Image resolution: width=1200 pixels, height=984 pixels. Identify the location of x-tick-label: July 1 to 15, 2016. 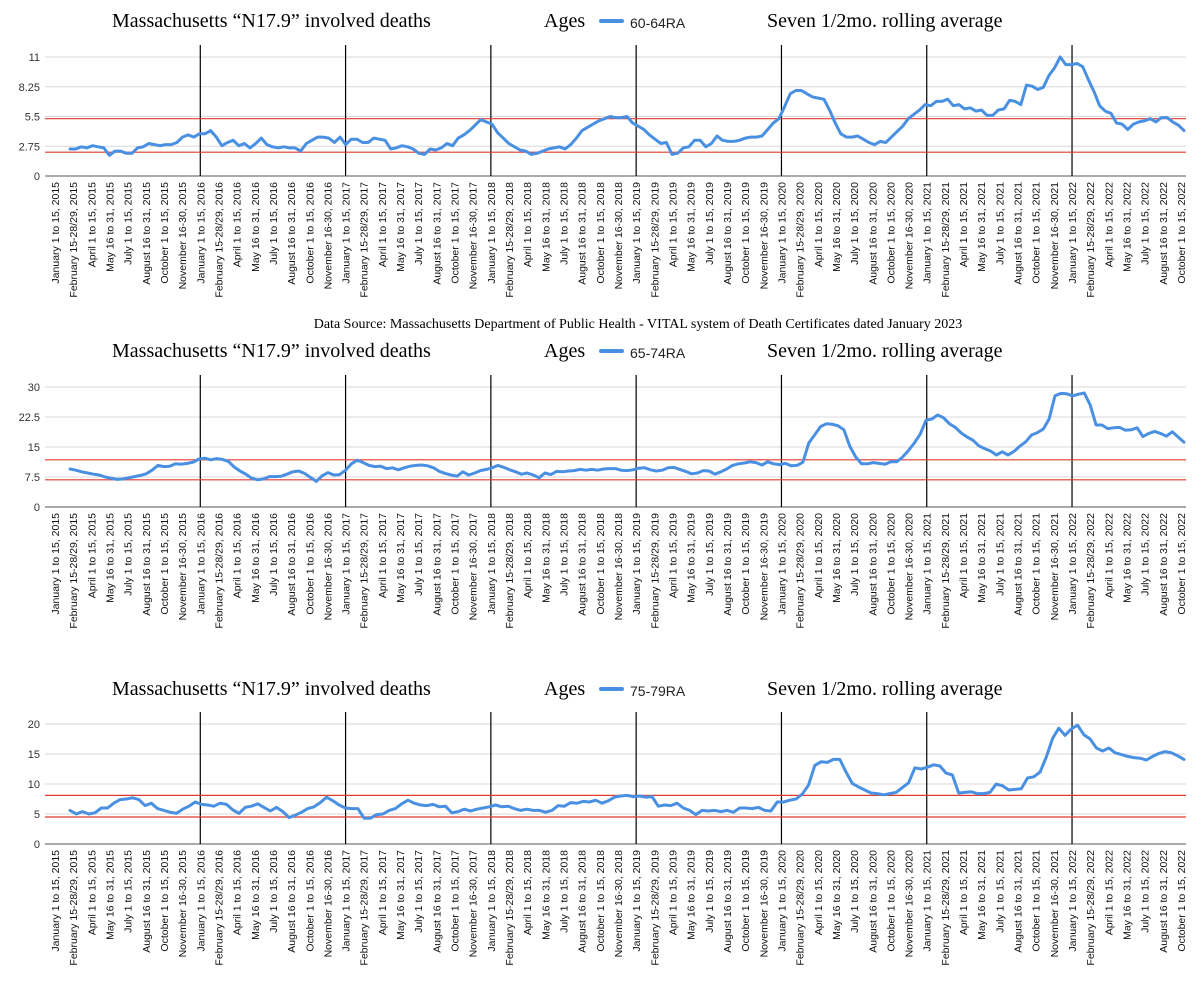
(274, 891).